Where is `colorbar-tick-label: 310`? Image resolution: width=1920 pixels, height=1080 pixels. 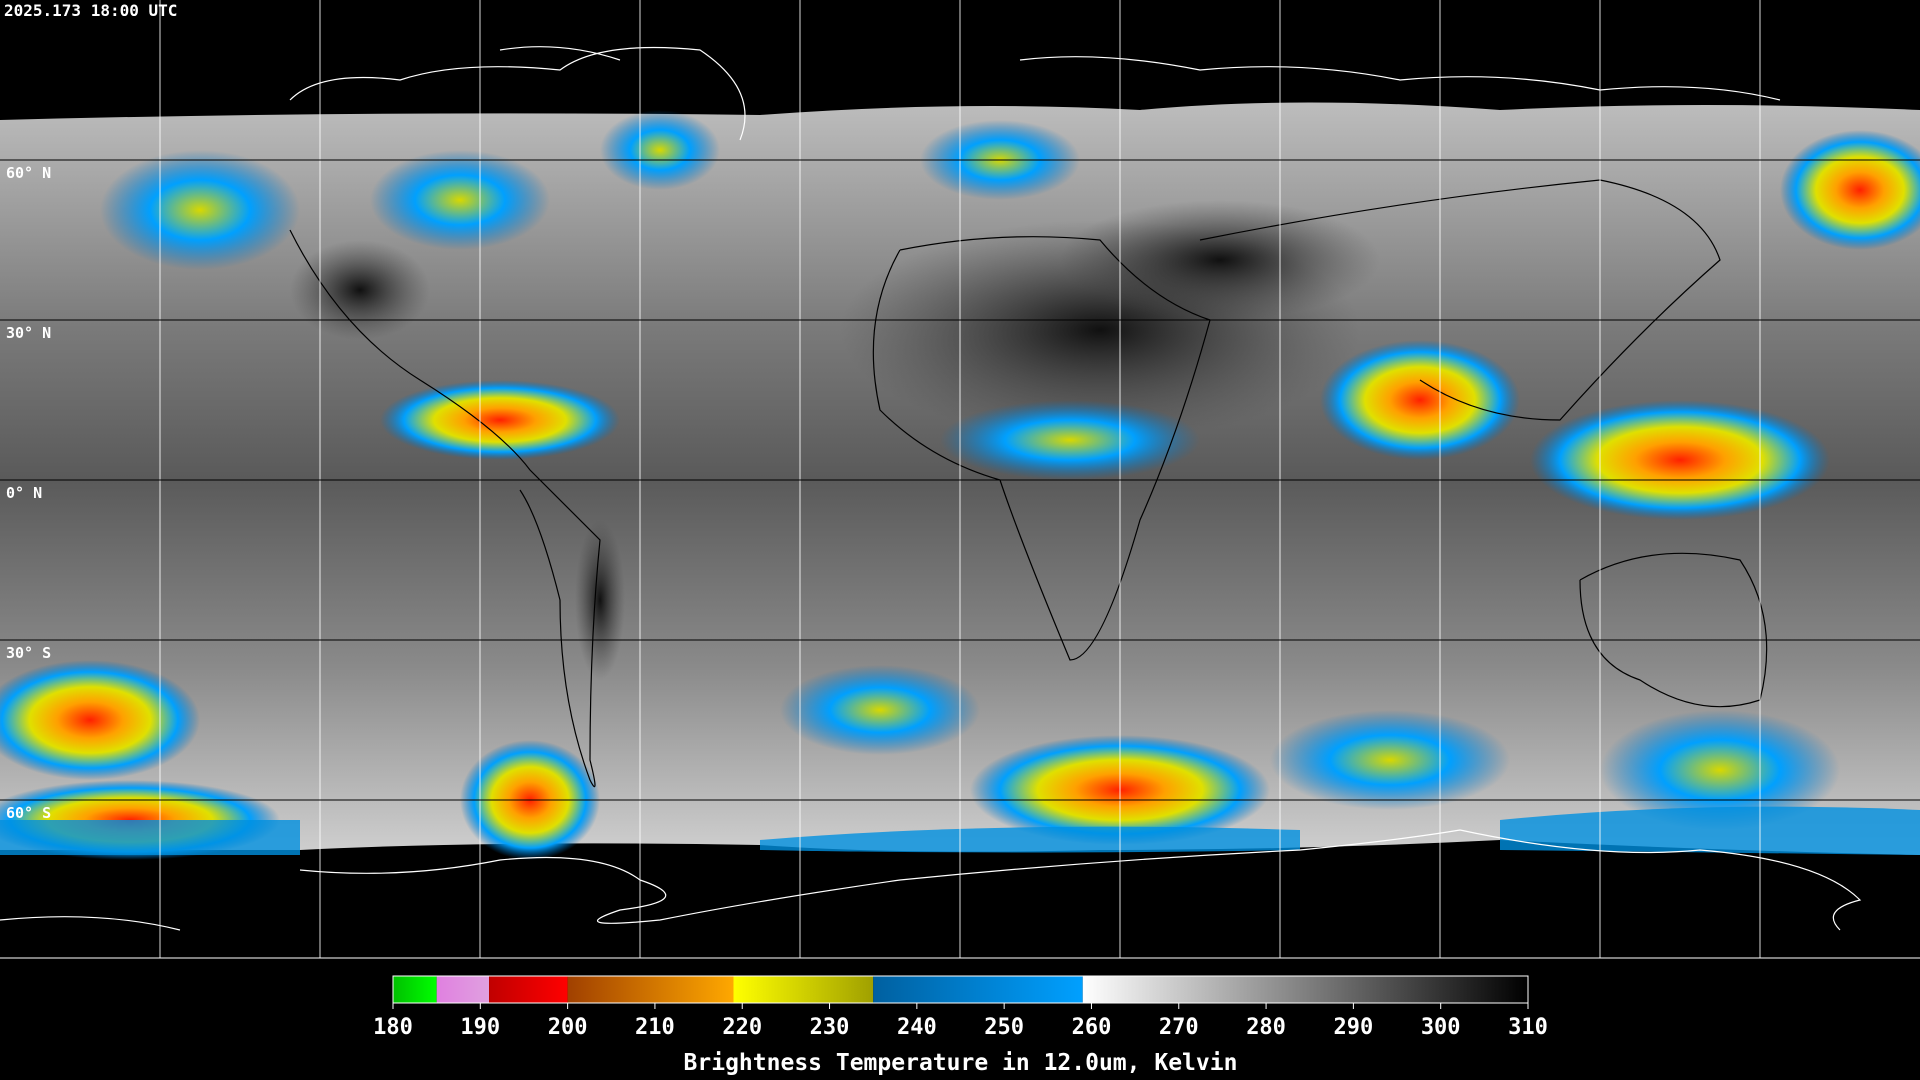 colorbar-tick-label: 310 is located at coordinates (1528, 1027).